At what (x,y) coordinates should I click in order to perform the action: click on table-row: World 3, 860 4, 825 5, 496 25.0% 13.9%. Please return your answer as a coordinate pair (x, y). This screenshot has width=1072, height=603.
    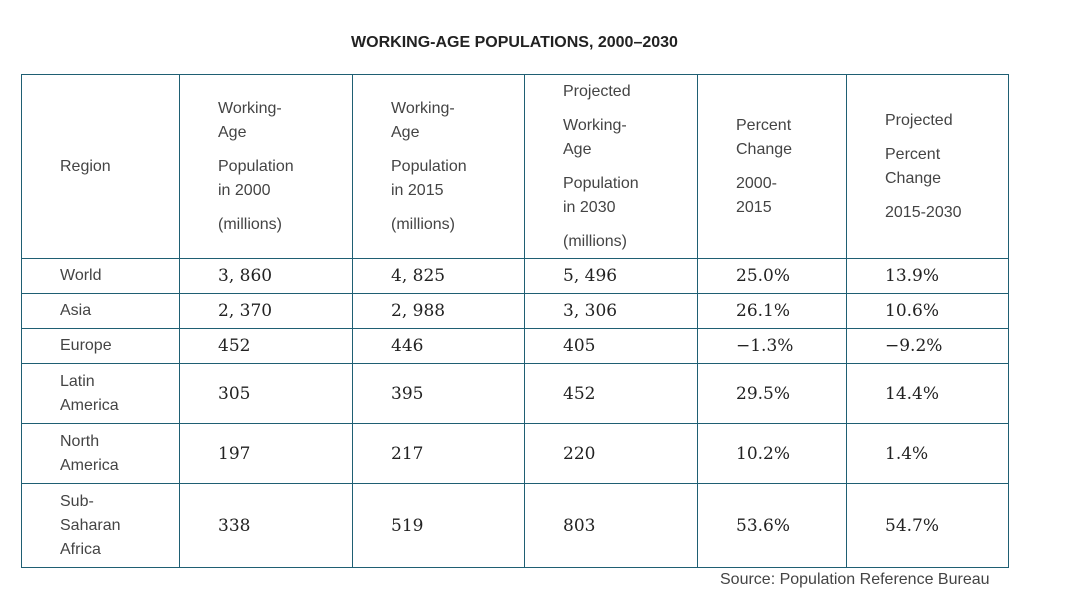
    Looking at the image, I should click on (515, 276).